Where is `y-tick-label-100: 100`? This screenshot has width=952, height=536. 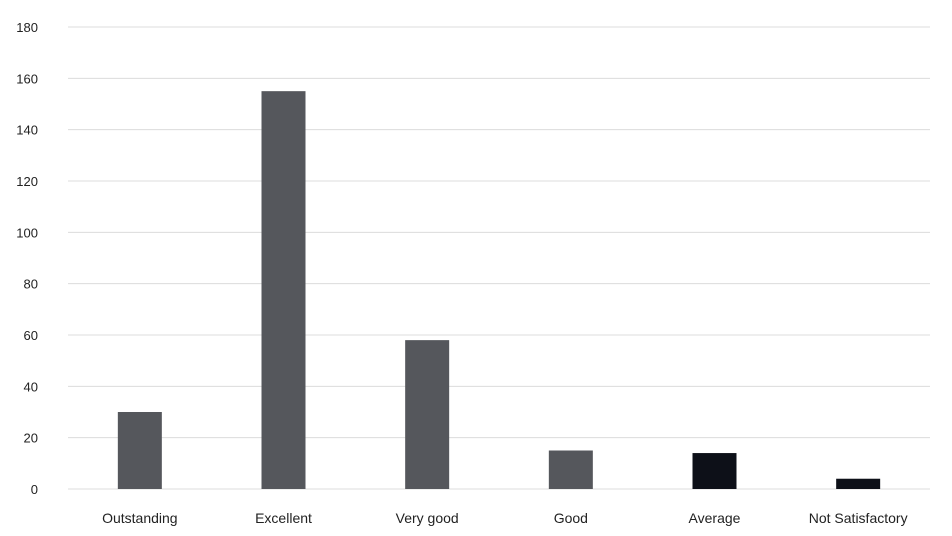
y-tick-label-100: 100 is located at coordinates (27, 232).